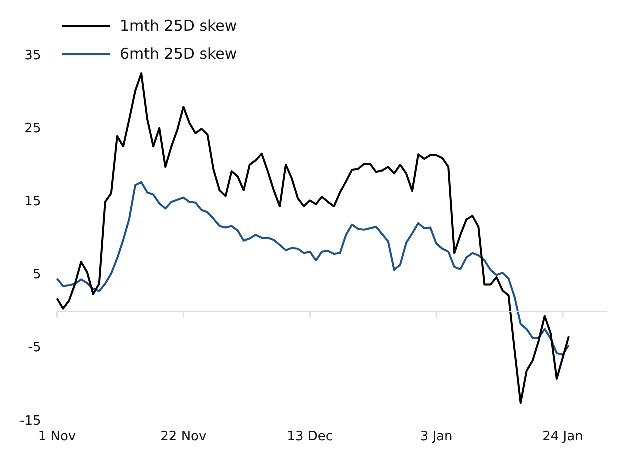  Describe the element at coordinates (33, 202) in the screenshot. I see `y-tick-label: 15` at that location.